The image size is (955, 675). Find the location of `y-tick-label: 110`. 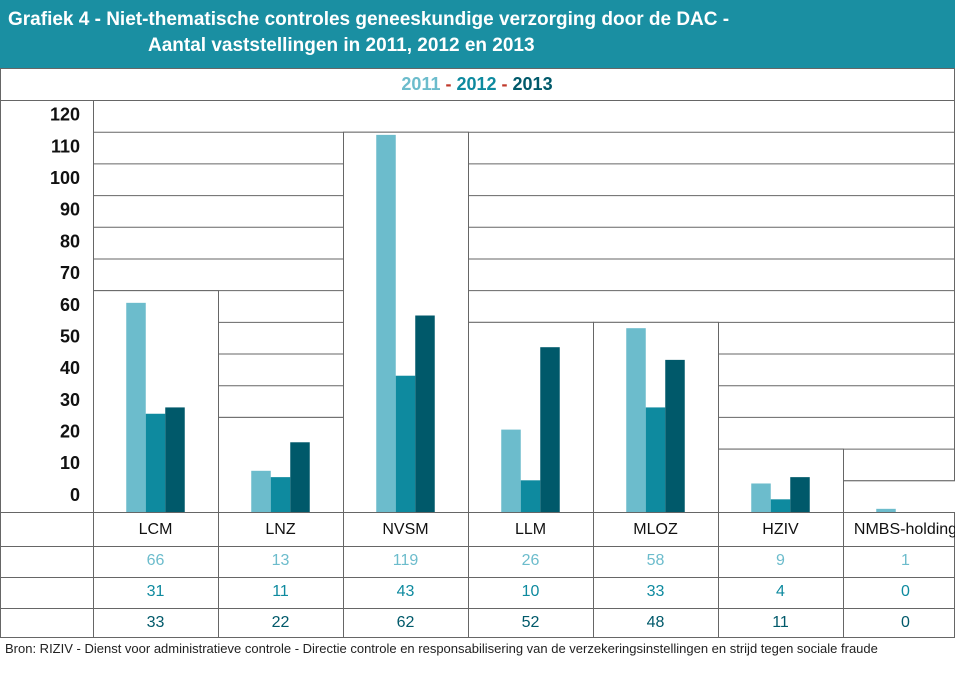

y-tick-label: 110 is located at coordinates (65, 146).